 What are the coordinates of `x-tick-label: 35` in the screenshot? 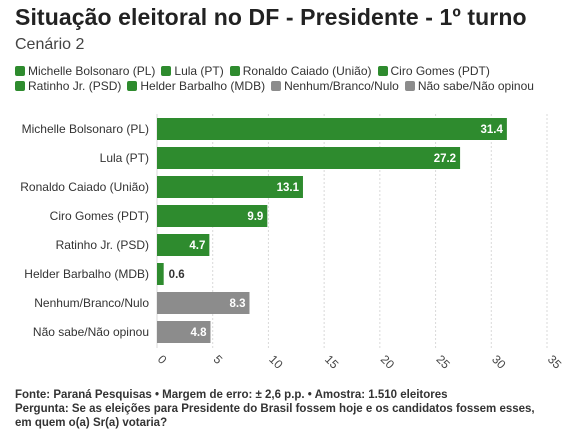 It's located at (555, 362).